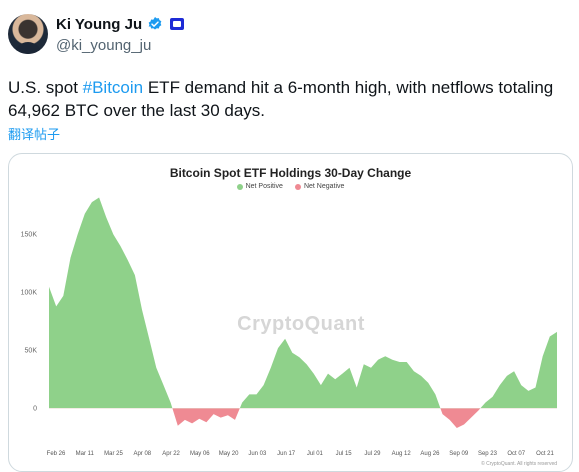 The height and width of the screenshot is (472, 579). I want to click on chart-legend: Net Positive Net Negative, so click(290, 186).